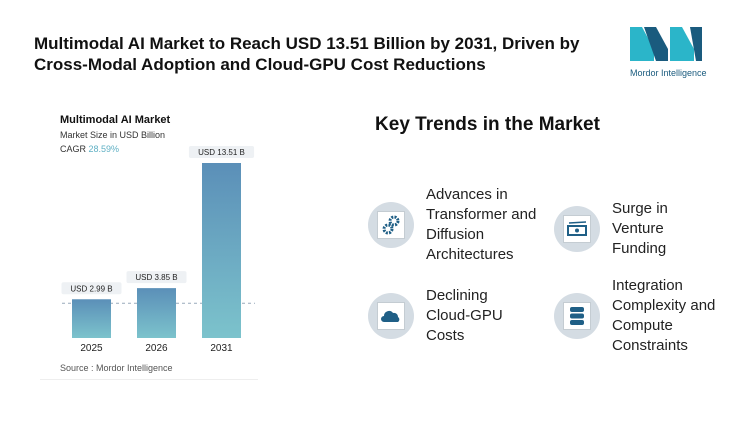 This screenshot has width=750, height=426. I want to click on data-label: USD 3.85 B, so click(156, 277).